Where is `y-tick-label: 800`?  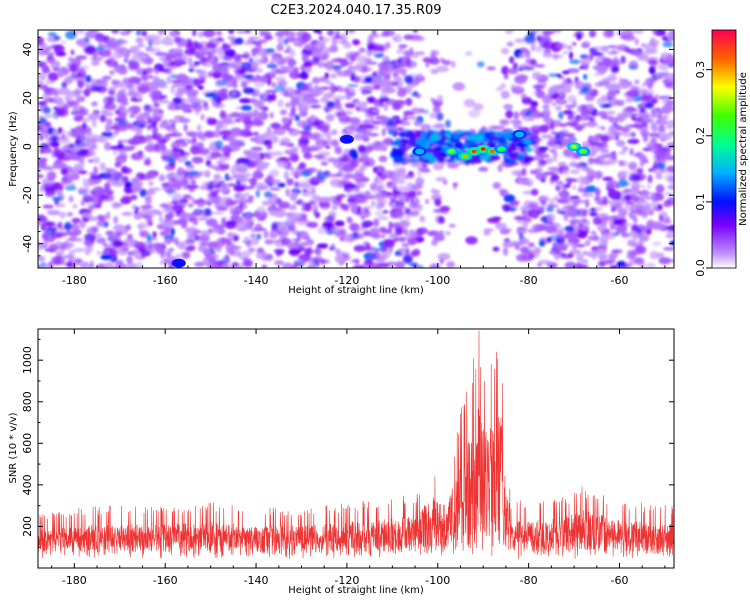
y-tick-label: 800 is located at coordinates (27, 401).